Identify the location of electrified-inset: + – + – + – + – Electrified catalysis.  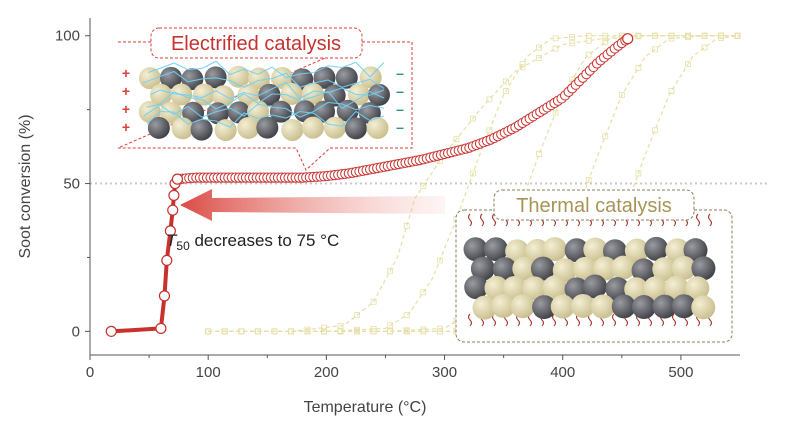
(265, 99).